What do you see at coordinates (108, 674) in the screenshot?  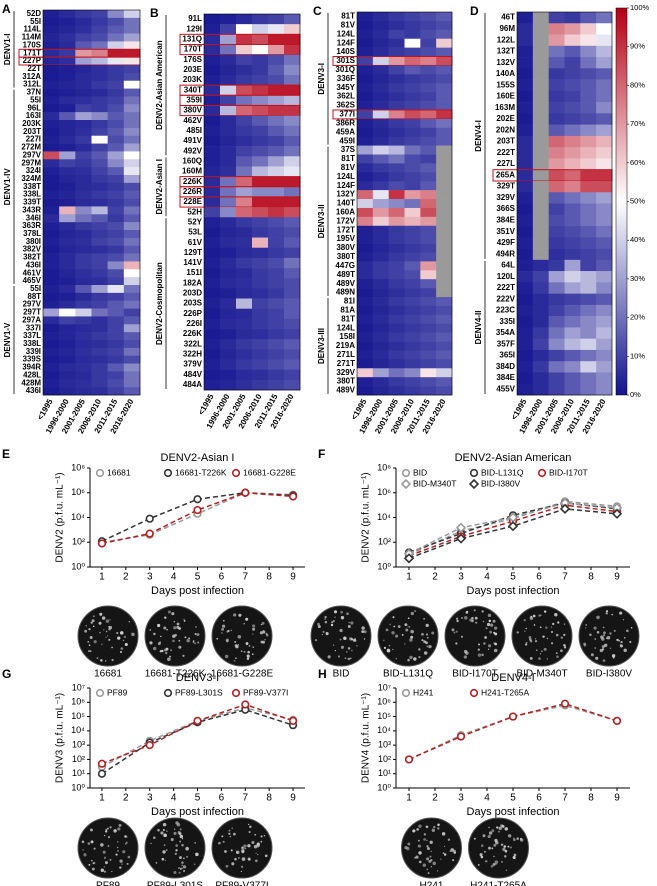 I see `plaque-label: 16681` at bounding box center [108, 674].